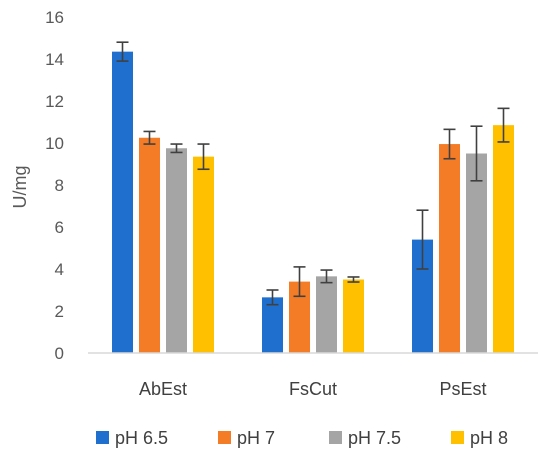  Describe the element at coordinates (54, 143) in the screenshot. I see `y-tick-label: 10` at that location.